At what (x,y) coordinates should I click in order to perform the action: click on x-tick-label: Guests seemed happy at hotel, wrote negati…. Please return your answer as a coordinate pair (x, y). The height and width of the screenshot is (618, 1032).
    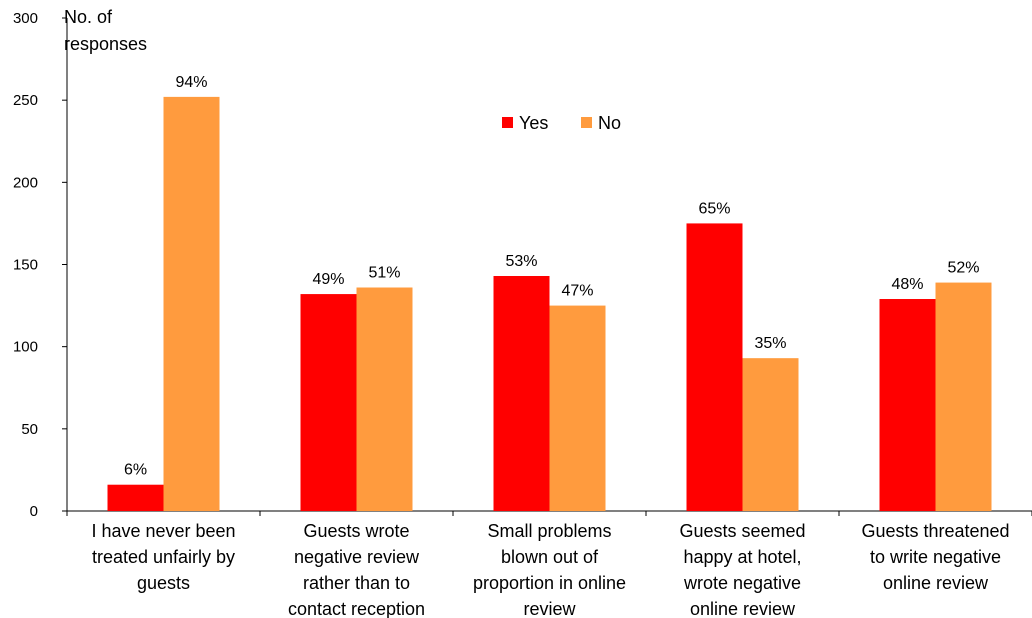
    Looking at the image, I should click on (742, 569).